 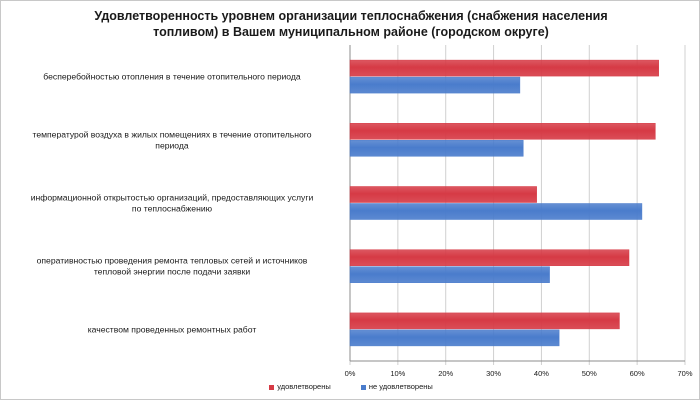 I want to click on category-label: периода, so click(x=172, y=145).